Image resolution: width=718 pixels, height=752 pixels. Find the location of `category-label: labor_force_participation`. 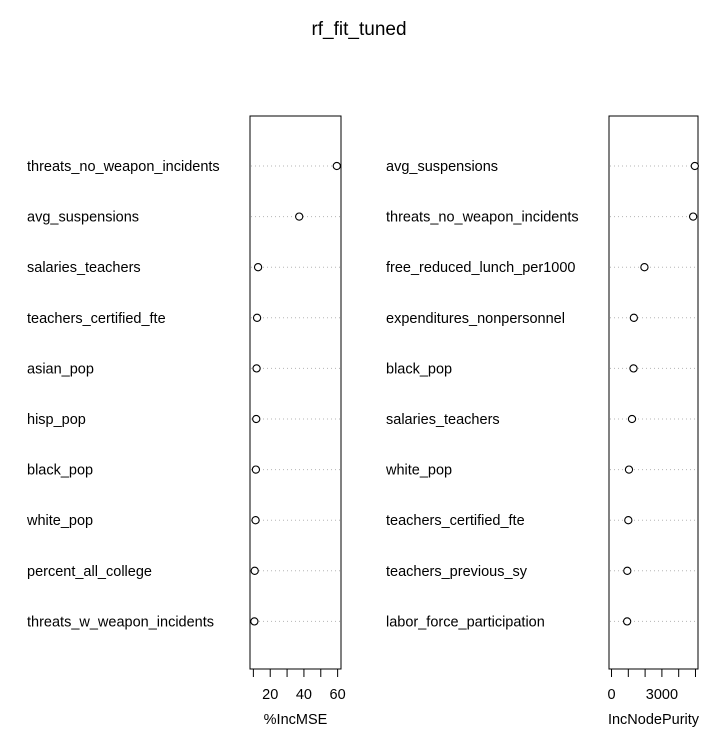

category-label: labor_force_participation is located at coordinates (465, 622).